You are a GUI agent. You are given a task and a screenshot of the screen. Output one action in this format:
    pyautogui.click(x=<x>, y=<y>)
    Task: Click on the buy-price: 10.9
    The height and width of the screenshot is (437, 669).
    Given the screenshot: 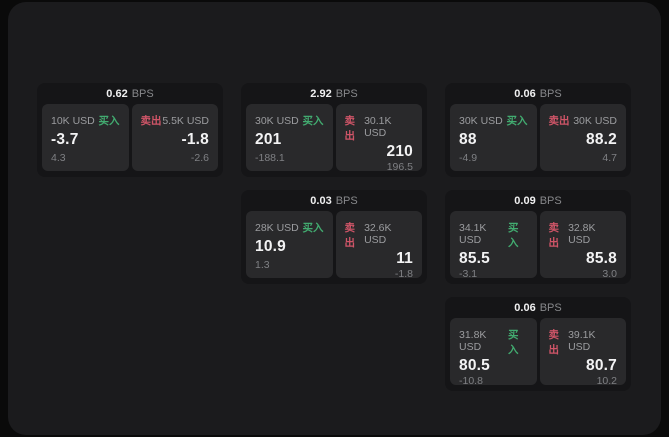 What is the action you would take?
    pyautogui.click(x=270, y=246)
    